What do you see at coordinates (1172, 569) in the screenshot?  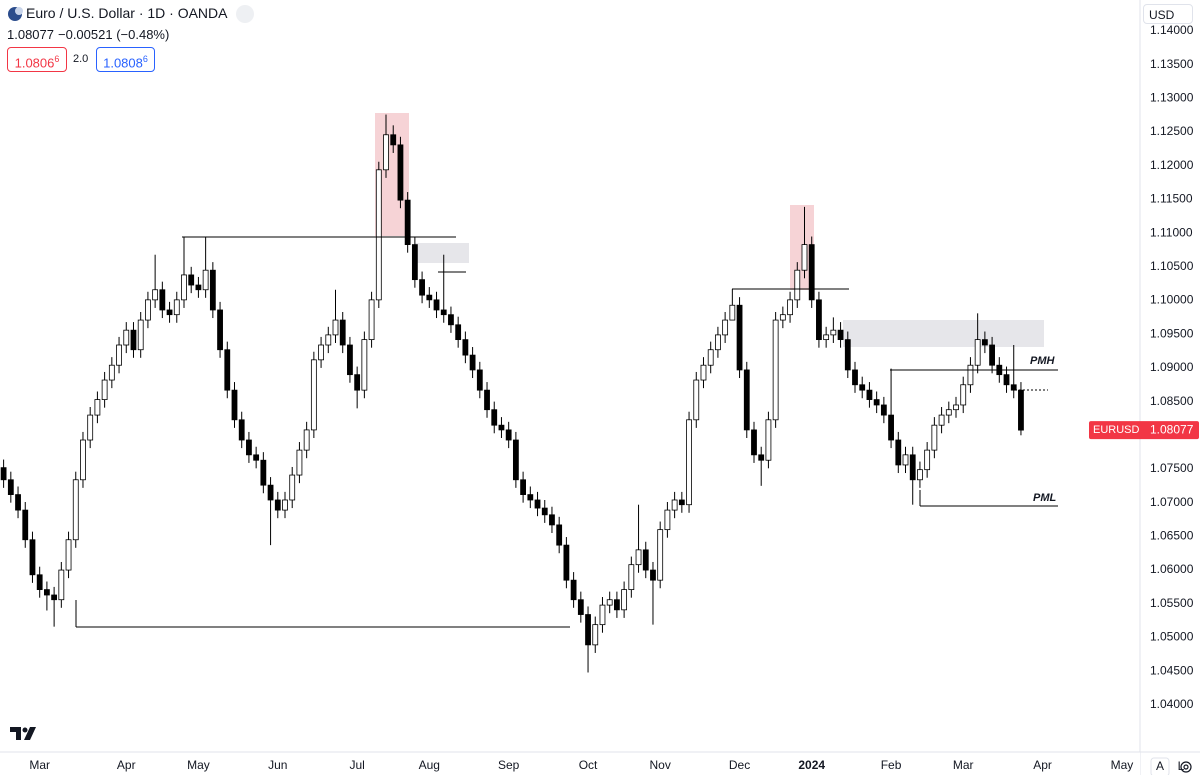 I see `y-tick-label: 1.06000` at bounding box center [1172, 569].